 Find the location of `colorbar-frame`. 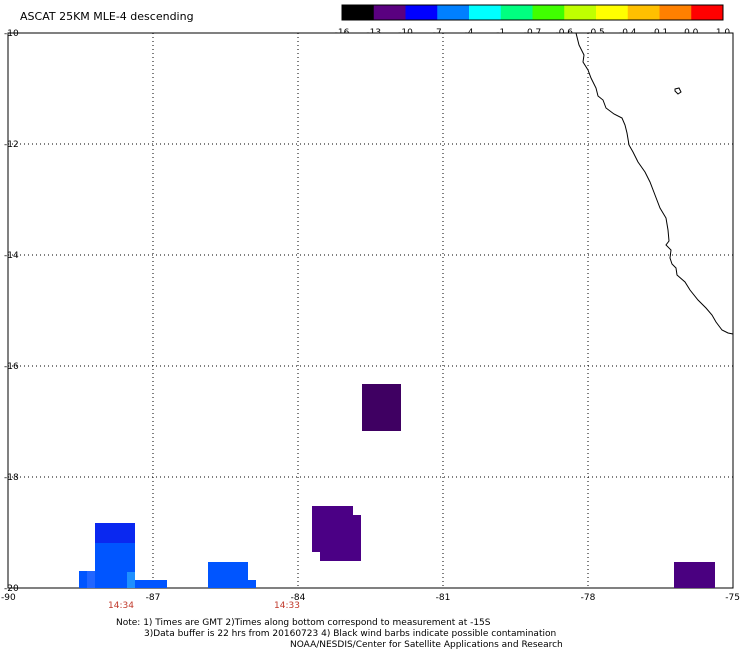

colorbar-frame is located at coordinates (532, 12).